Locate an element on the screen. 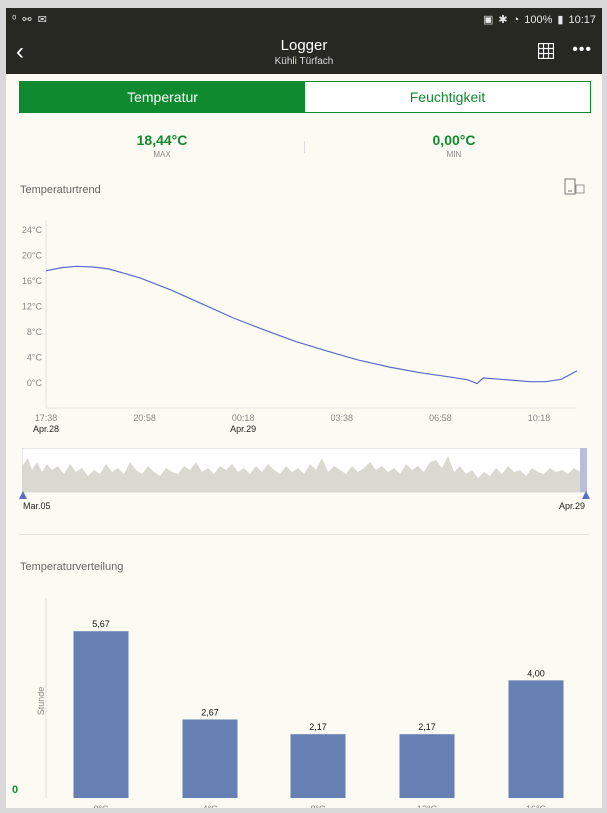 Image resolution: width=607 pixels, height=813 pixels. x-tick-label: 17:38 is located at coordinates (46, 418).